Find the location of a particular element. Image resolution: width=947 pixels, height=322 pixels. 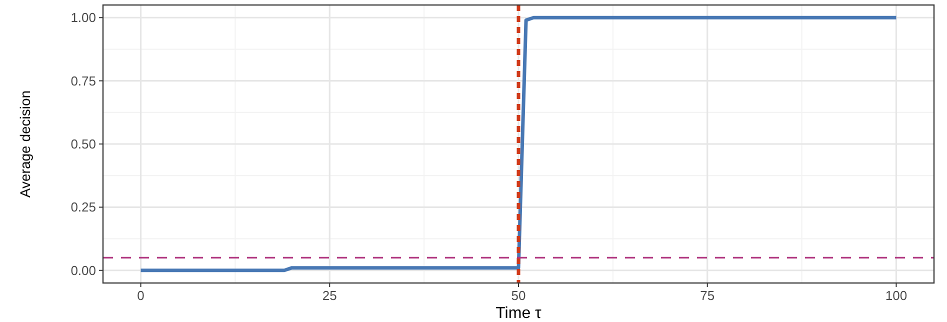

y-tick-label: 0.25 is located at coordinates (83, 207).